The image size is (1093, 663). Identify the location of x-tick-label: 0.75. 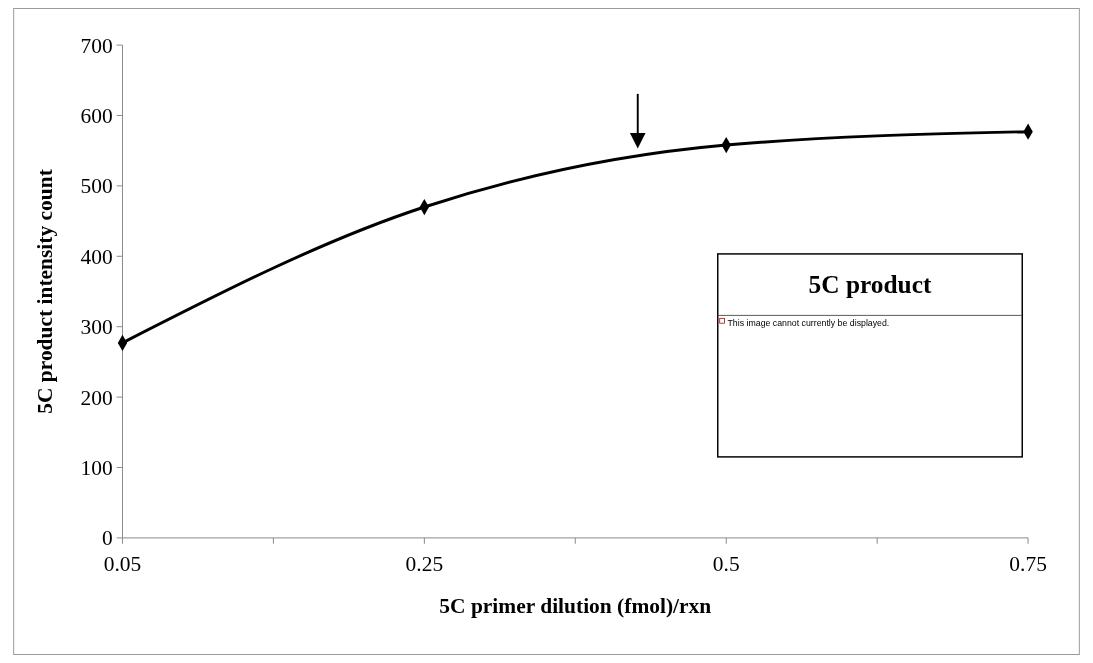
(1028, 564).